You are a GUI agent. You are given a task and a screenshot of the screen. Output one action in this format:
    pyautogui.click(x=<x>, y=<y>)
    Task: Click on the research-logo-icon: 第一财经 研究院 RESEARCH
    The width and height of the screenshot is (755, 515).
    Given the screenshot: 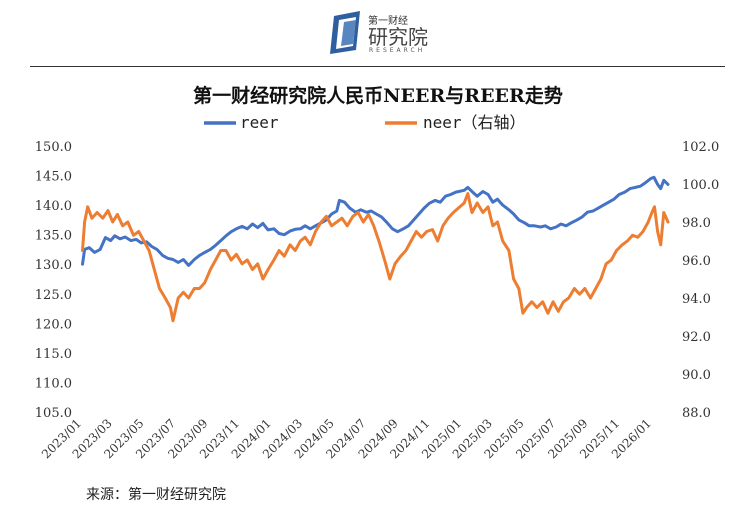 What is the action you would take?
    pyautogui.click(x=379, y=32)
    